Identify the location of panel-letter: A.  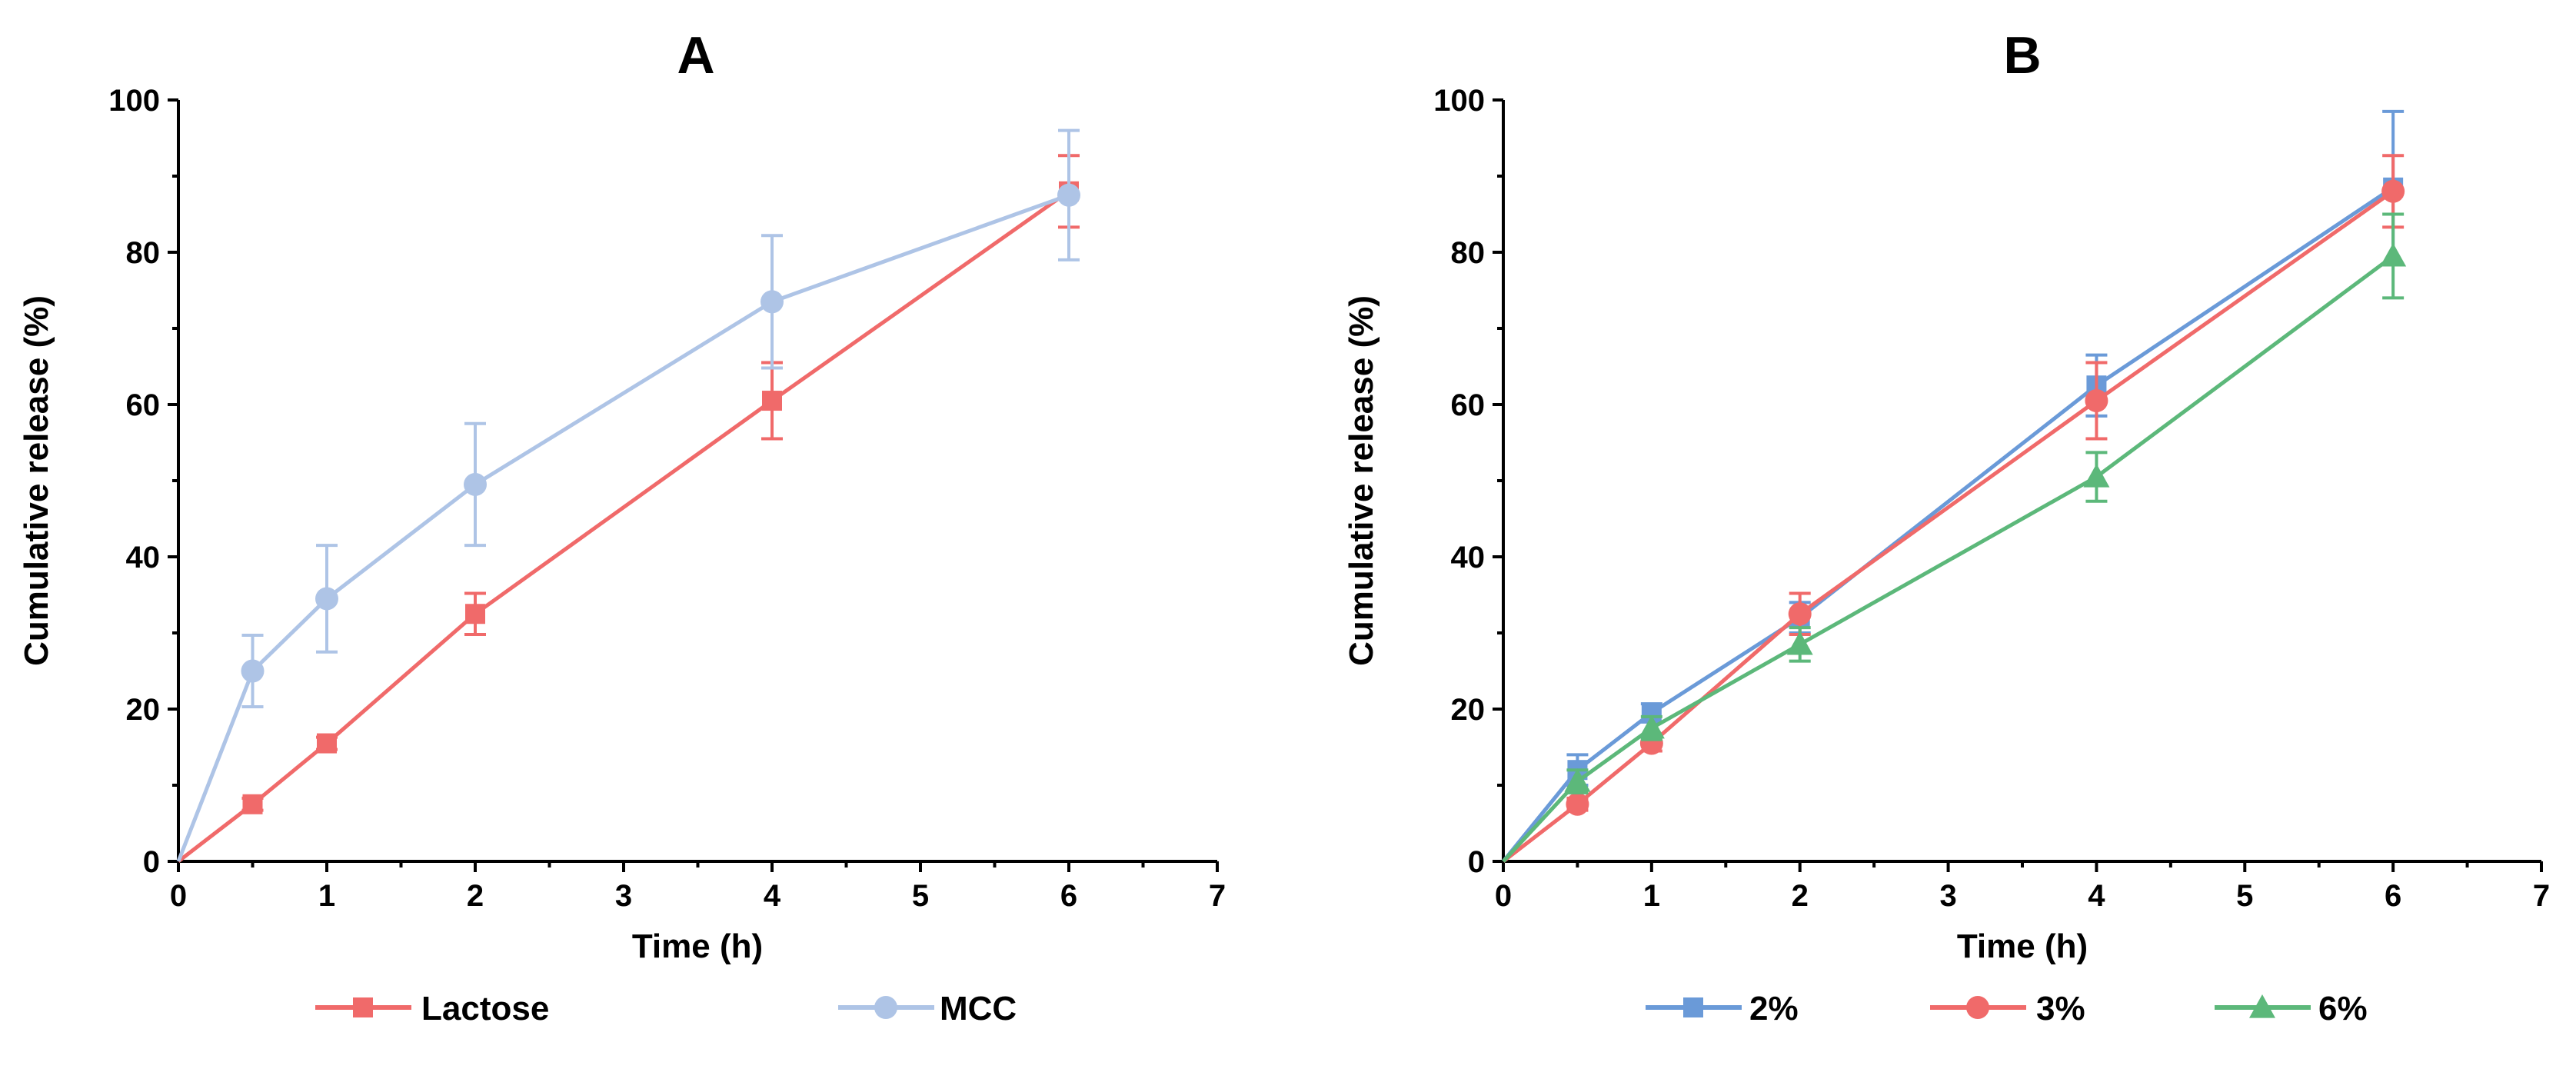
(695, 56).